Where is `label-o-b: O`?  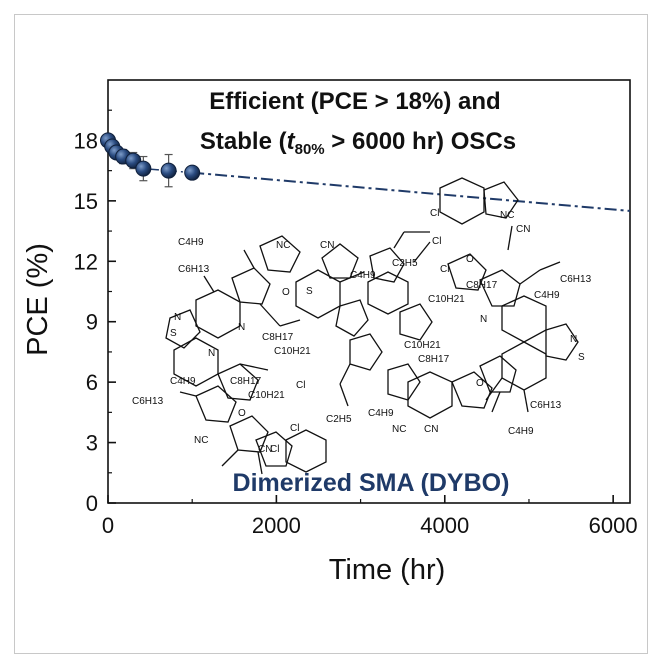 label-o-b: O is located at coordinates (242, 413).